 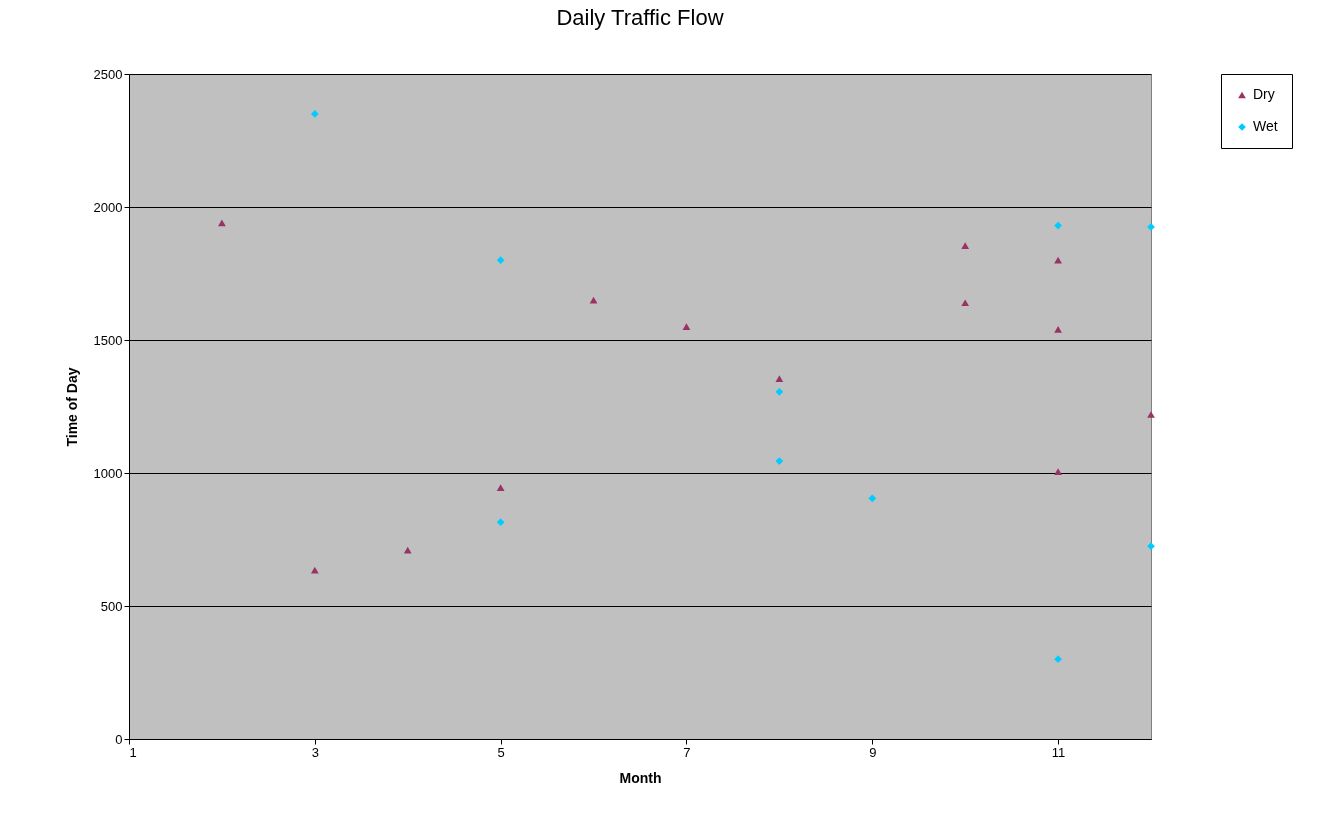 What do you see at coordinates (640, 777) in the screenshot?
I see `x-axis-title: Month` at bounding box center [640, 777].